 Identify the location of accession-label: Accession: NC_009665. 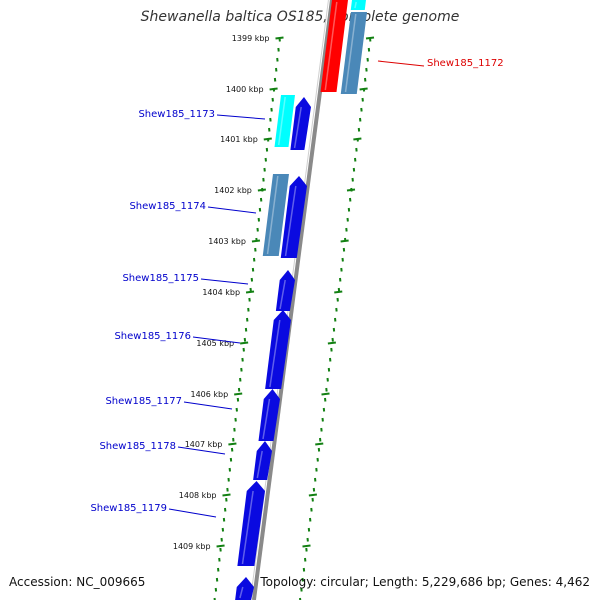
(77, 582).